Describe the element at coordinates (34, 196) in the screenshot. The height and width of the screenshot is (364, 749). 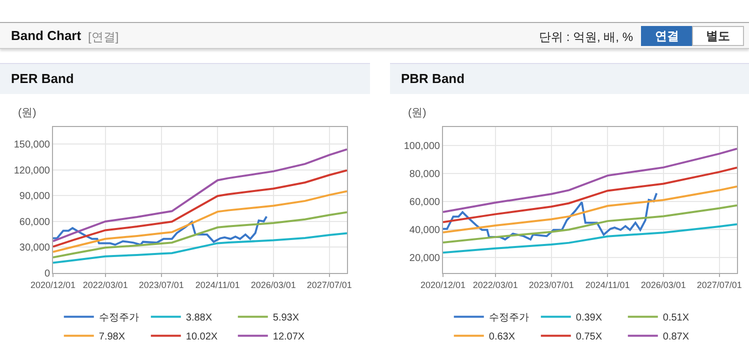
I see `y-tick-label: 90,000` at that location.